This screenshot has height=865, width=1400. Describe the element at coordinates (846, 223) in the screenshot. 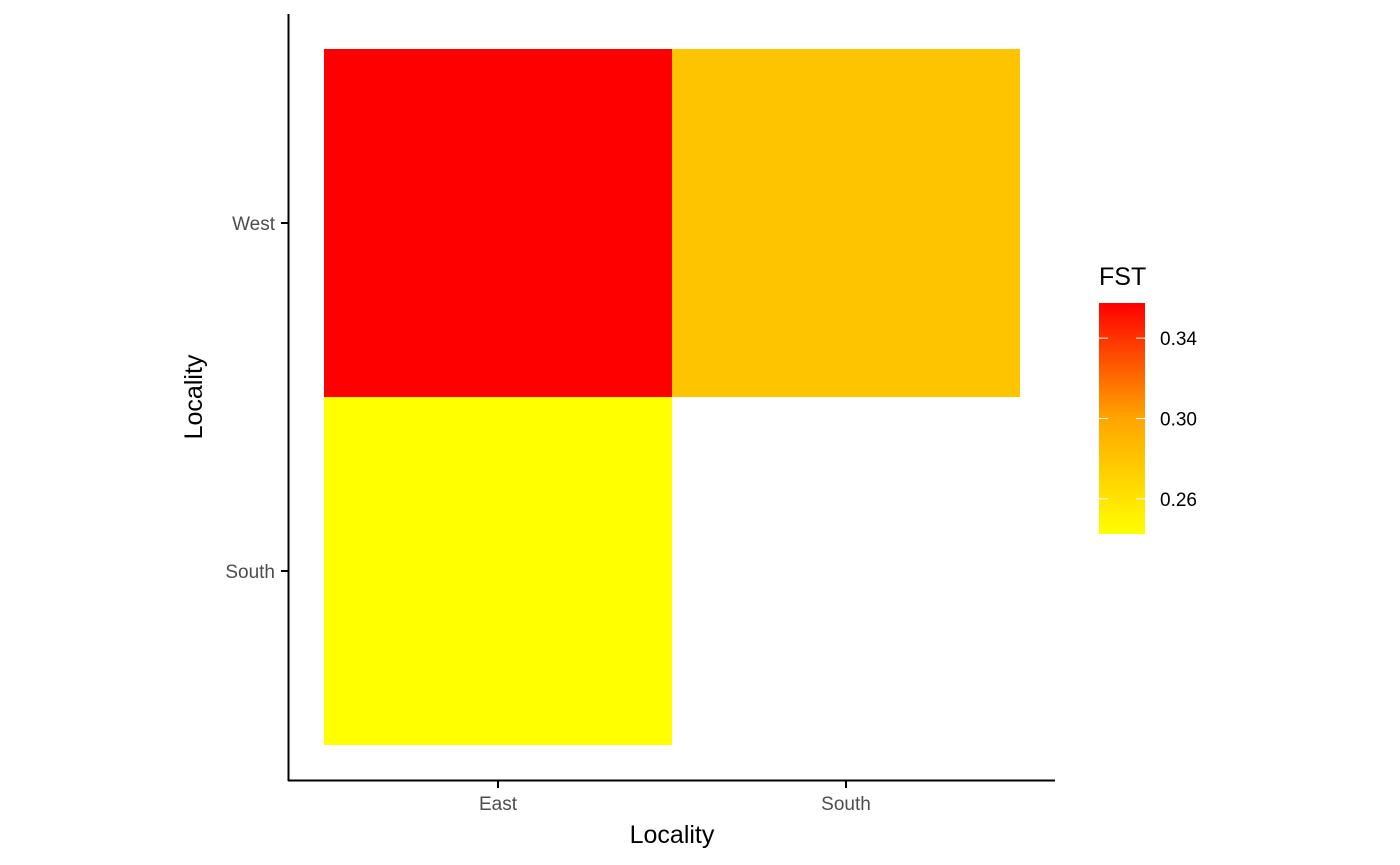

I see `heatmap-cell-south-west` at that location.